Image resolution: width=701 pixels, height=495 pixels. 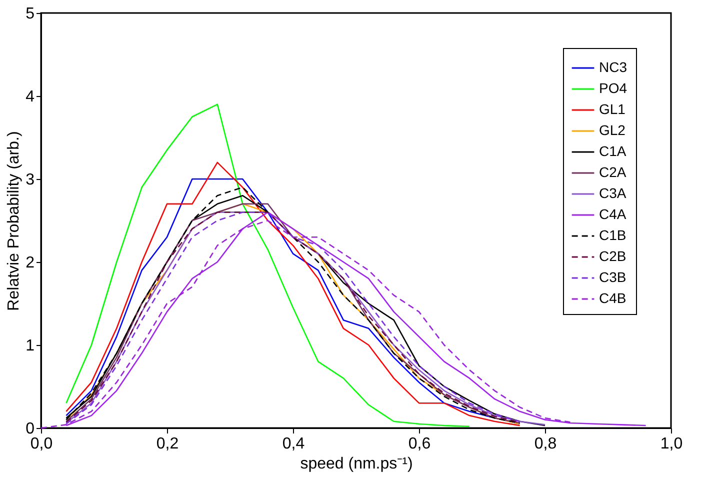 I want to click on legend-label: C1B, so click(x=612, y=235).